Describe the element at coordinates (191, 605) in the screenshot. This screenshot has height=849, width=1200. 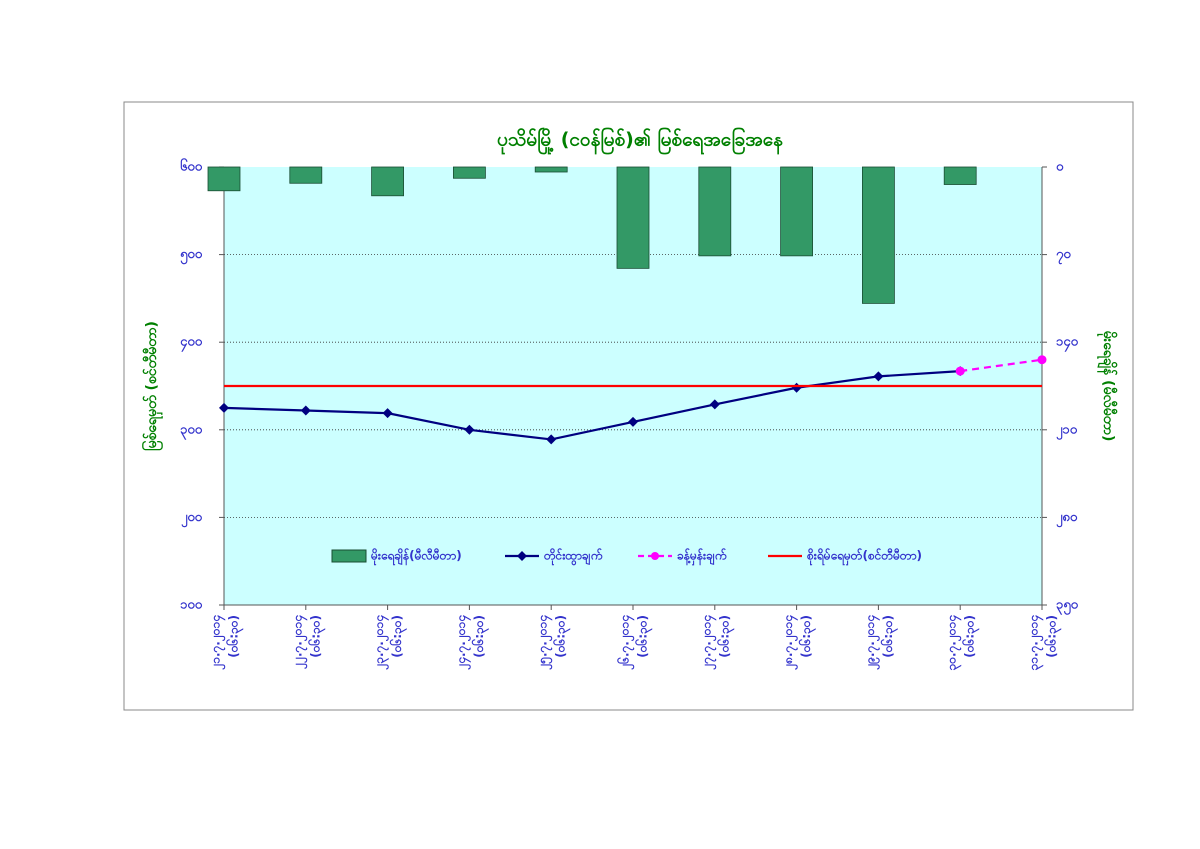
I see `y-tick-label: ၁၀၀` at that location.